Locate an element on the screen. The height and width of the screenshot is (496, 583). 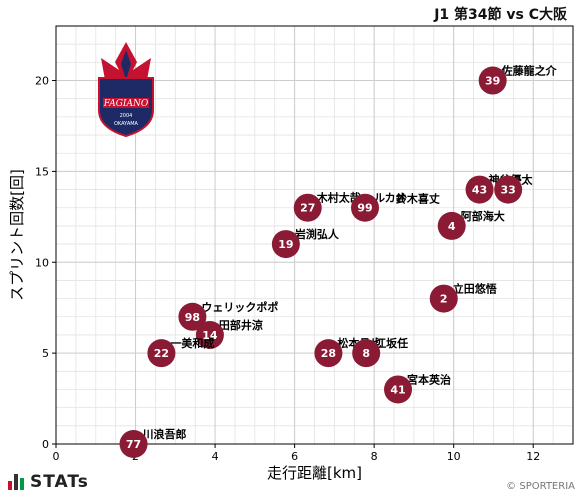
badge-city-text: OKAYAMA is located at coordinates (126, 124).